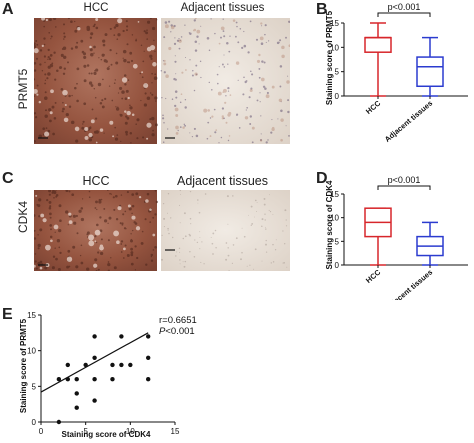 This screenshot has height=443, width=474. What do you see at coordinates (404, 14) in the screenshot?
I see `panel-b-significance-bracket` at bounding box center [404, 14].